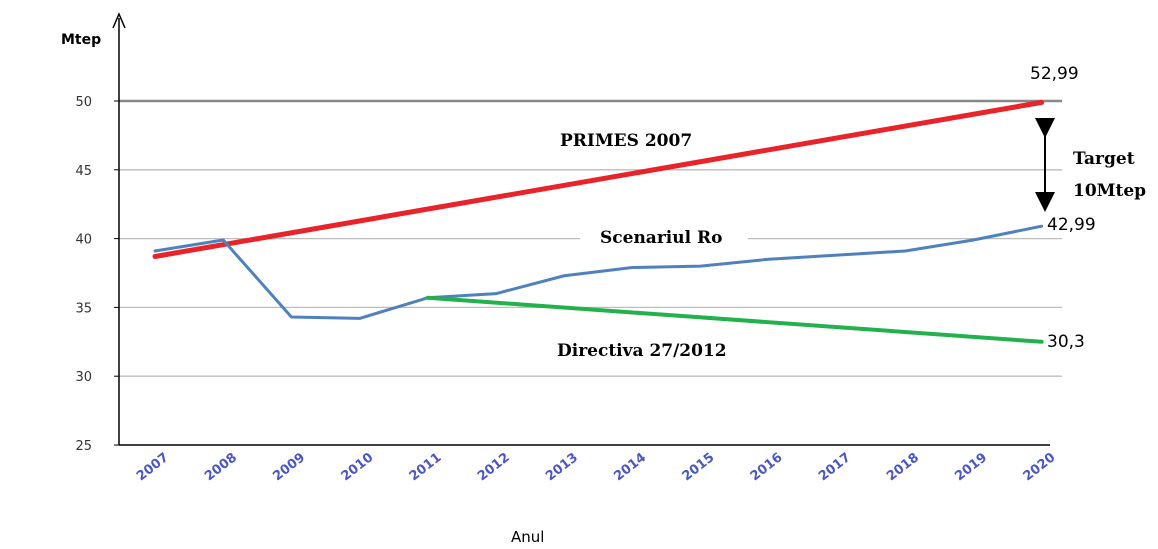 This screenshot has height=549, width=1158. I want to click on directiva-end-value: 30,3, so click(1066, 342).